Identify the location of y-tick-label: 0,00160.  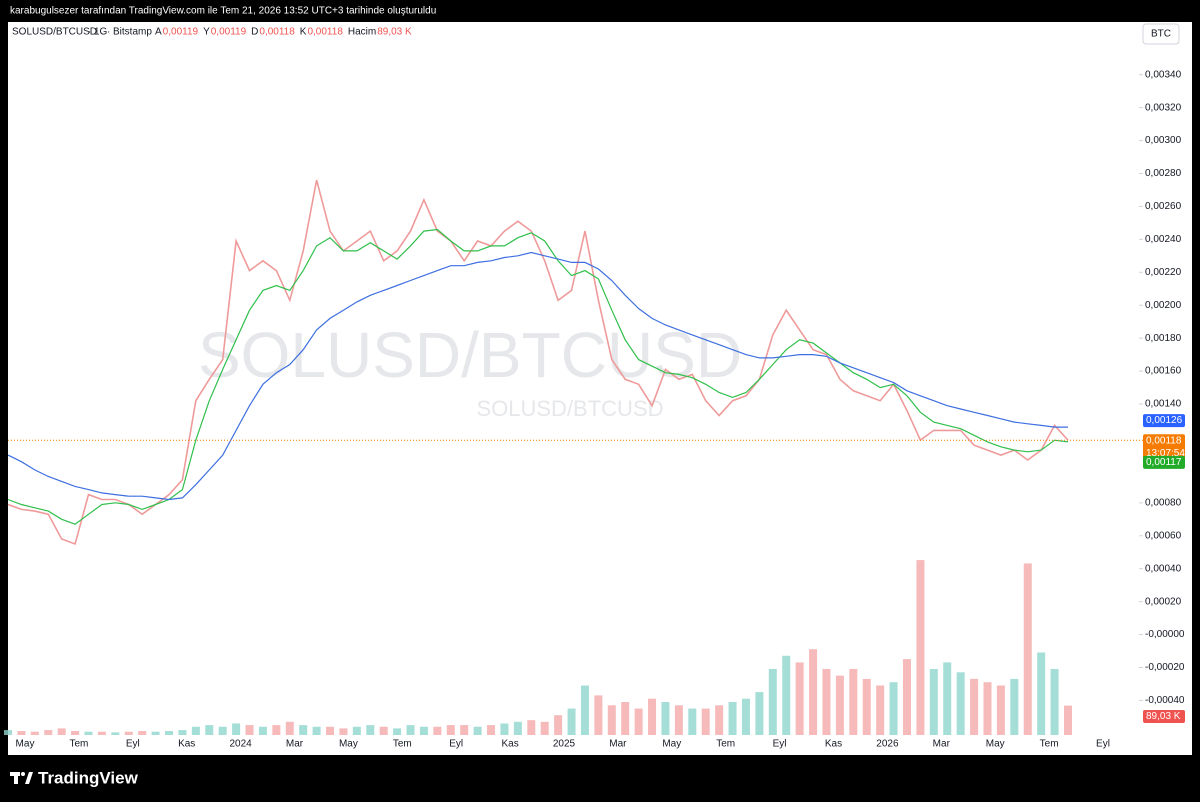
(1163, 371).